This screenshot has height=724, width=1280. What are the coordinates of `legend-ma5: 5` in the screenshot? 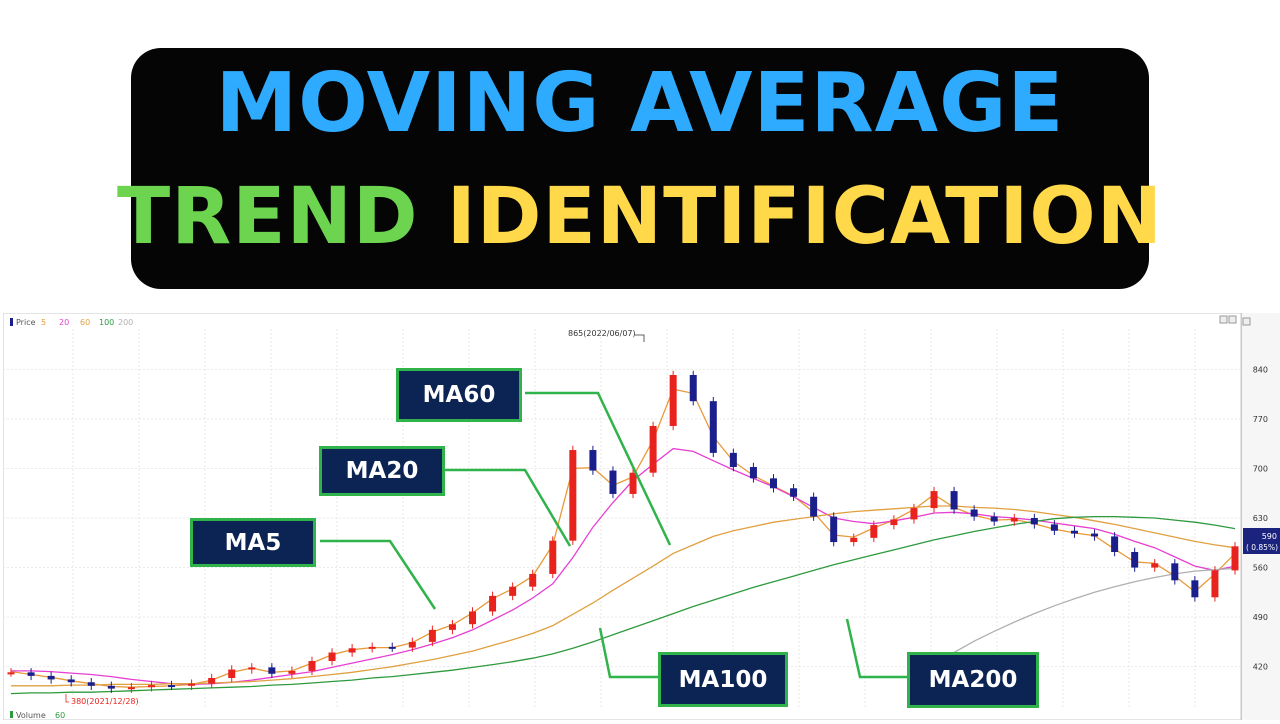 It's located at (43, 322).